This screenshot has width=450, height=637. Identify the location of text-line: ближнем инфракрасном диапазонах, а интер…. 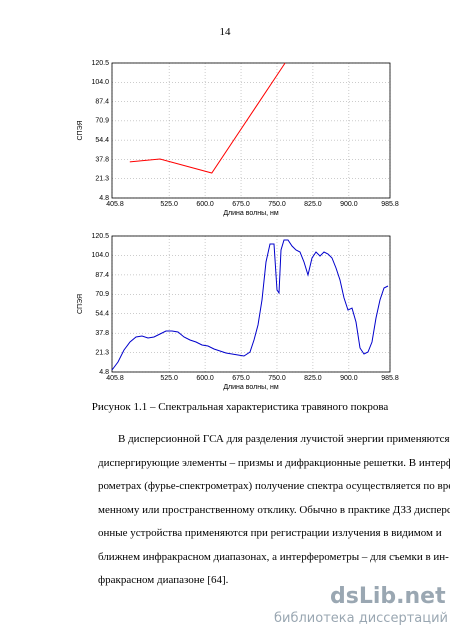
(273, 556).